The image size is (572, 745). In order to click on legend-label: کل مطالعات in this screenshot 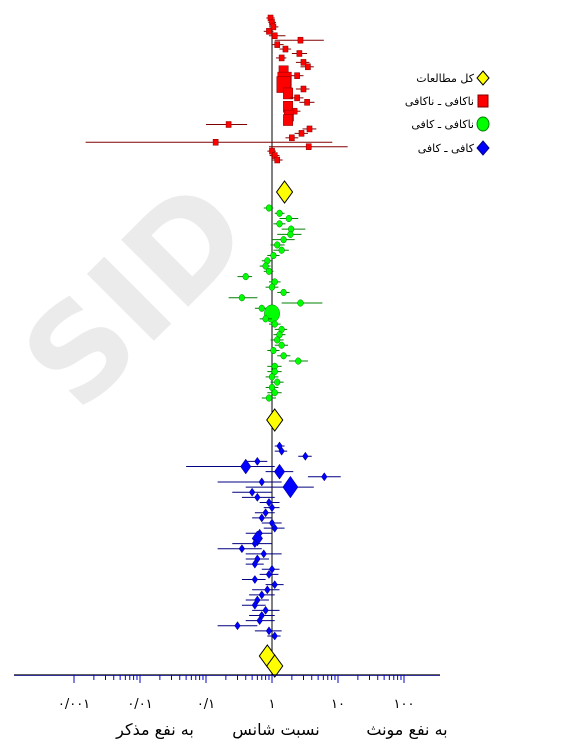, I will do `click(445, 78)`.